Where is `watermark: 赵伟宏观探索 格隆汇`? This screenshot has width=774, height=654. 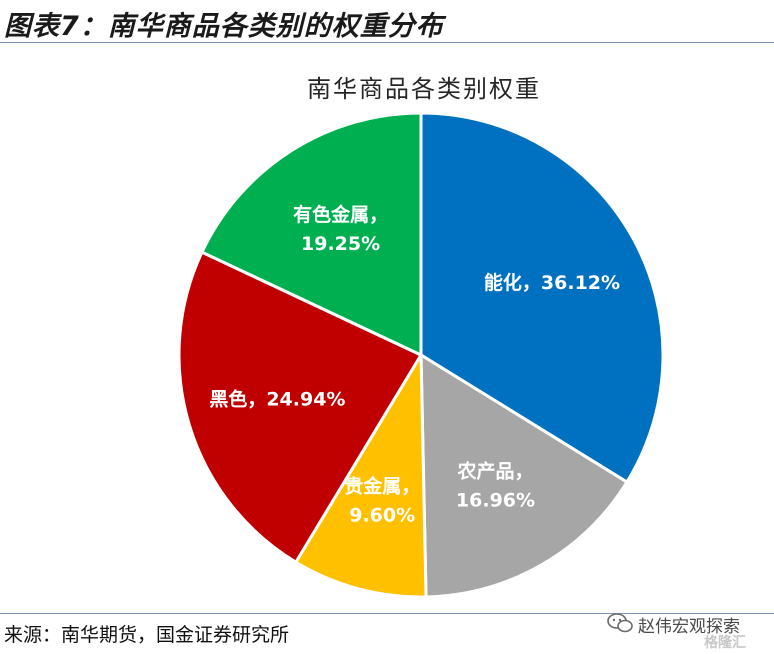
watermark: 赵伟宏观探索 格隆汇 is located at coordinates (687, 631).